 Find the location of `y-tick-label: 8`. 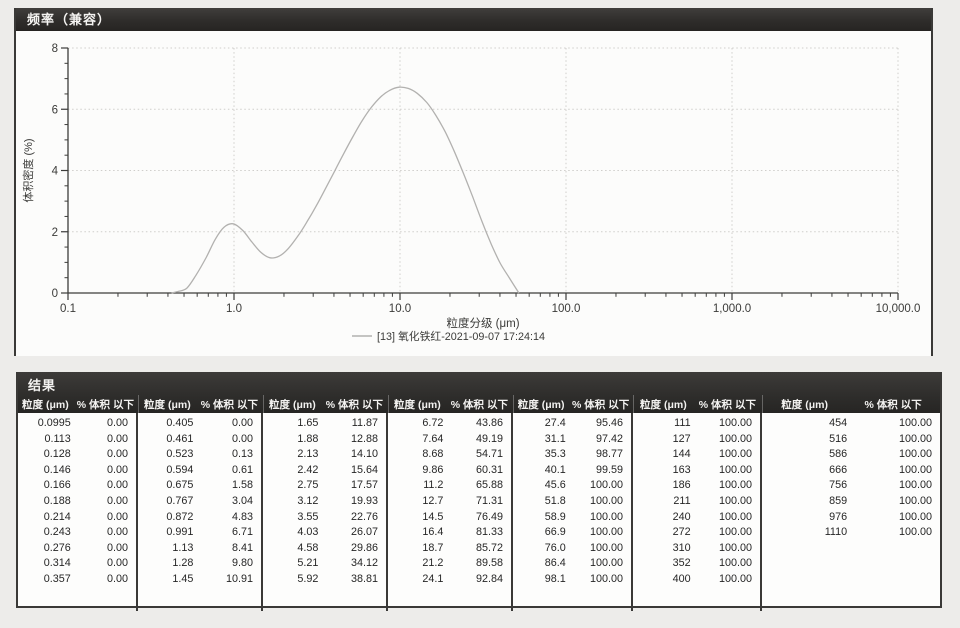

y-tick-label: 8 is located at coordinates (55, 49).